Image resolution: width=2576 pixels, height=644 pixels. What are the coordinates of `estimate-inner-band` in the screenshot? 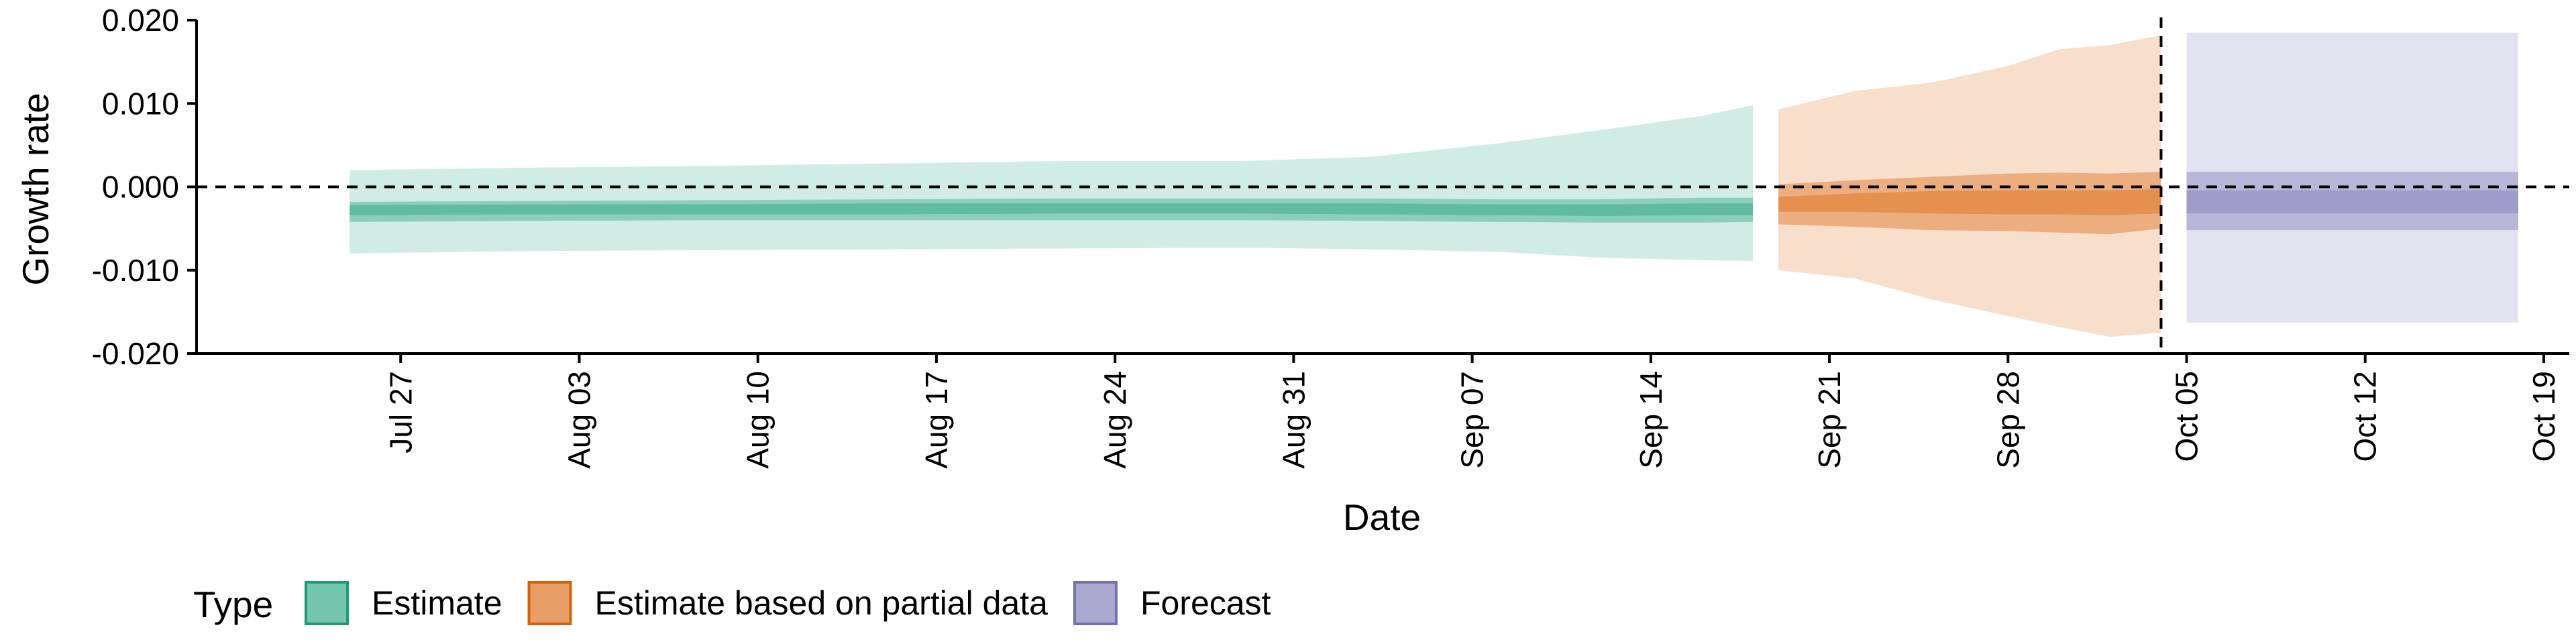 It's located at (1052, 209).